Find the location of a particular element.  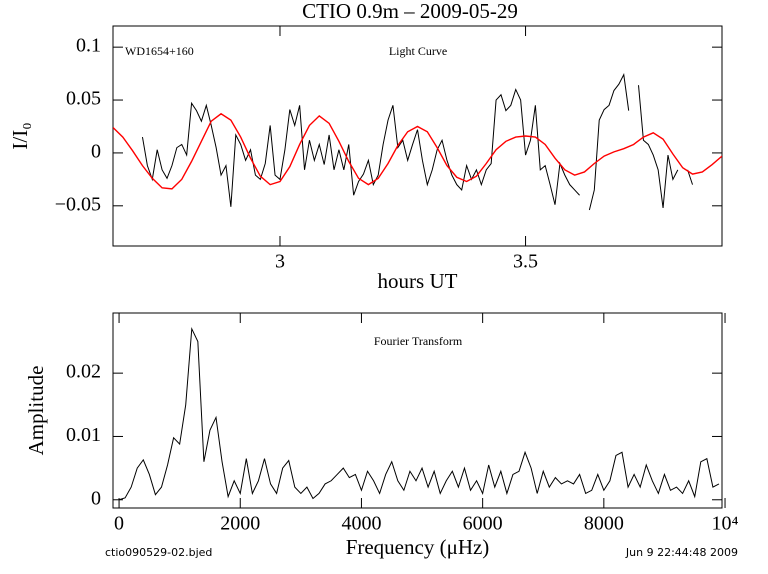

y-tick-label: −0.05 is located at coordinates (78, 204).